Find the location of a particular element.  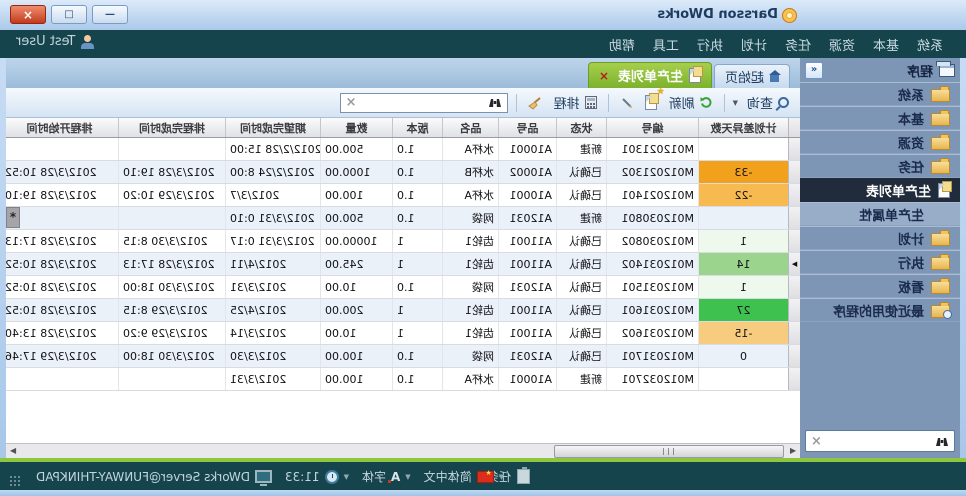

table-row: M012032701 新建 A10001 水杯A 1.0 100.00 2012/3/31 is located at coordinates (403, 379).